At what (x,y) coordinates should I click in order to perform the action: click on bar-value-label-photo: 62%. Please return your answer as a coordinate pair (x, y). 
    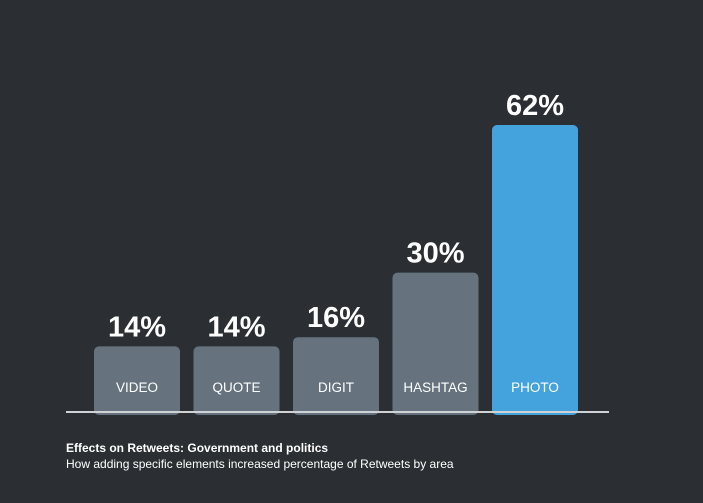
    Looking at the image, I should click on (535, 106).